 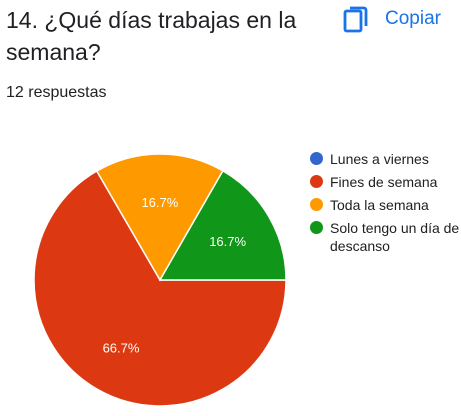 What do you see at coordinates (159, 202) in the screenshot?
I see `pie-slice-label-2: 16.7%` at bounding box center [159, 202].